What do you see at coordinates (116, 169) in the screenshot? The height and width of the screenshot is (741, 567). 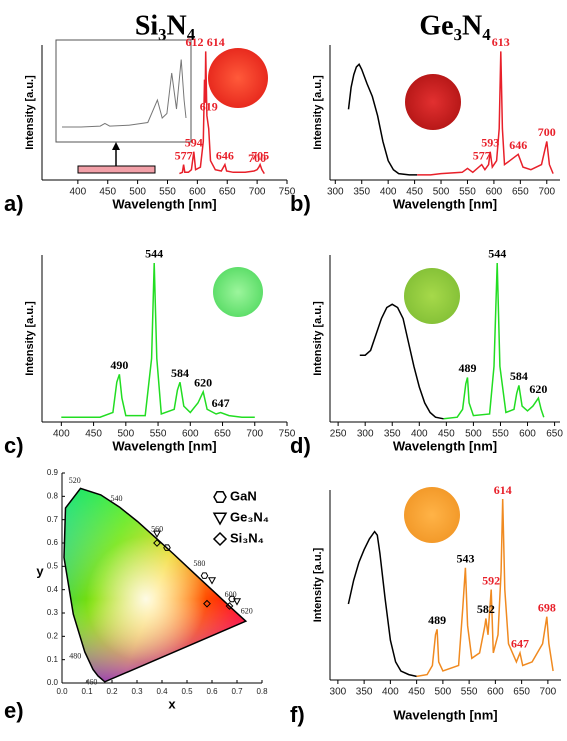 I see `excitation-band` at bounding box center [116, 169].